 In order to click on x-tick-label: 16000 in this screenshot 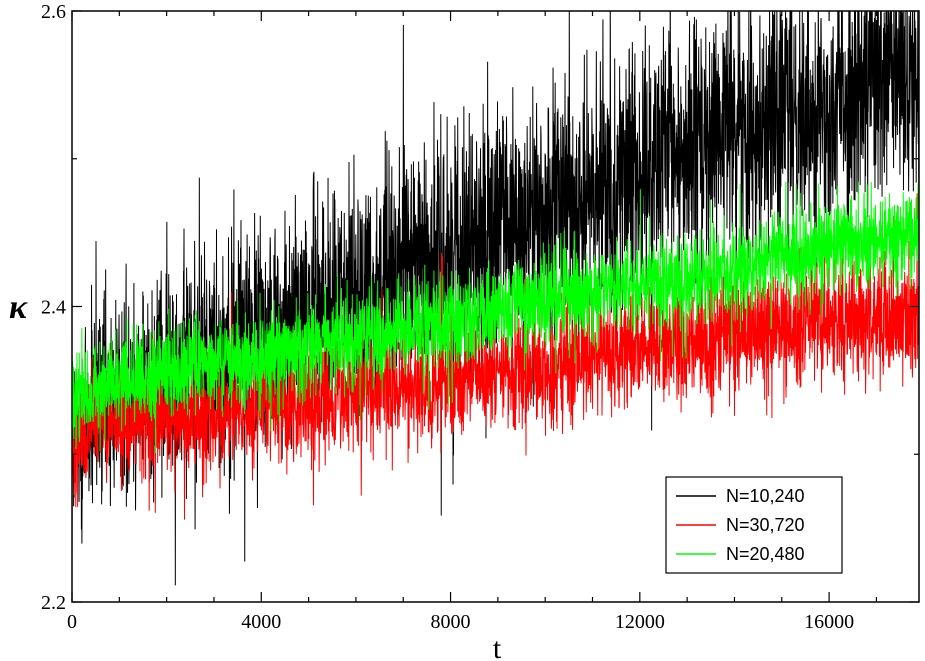, I will do `click(829, 622)`.